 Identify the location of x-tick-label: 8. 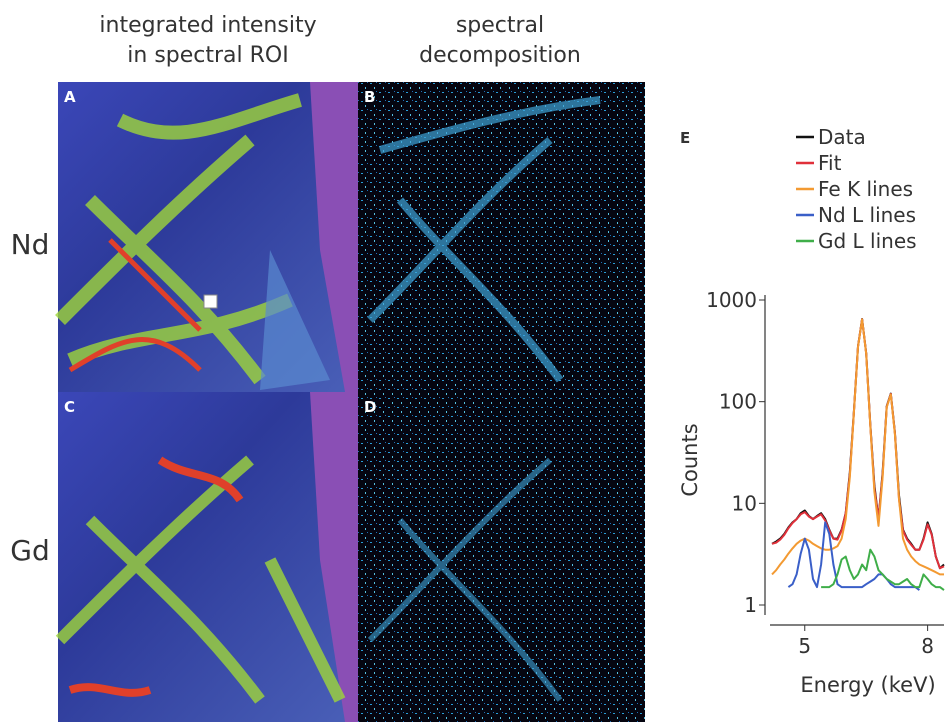
(927, 646).